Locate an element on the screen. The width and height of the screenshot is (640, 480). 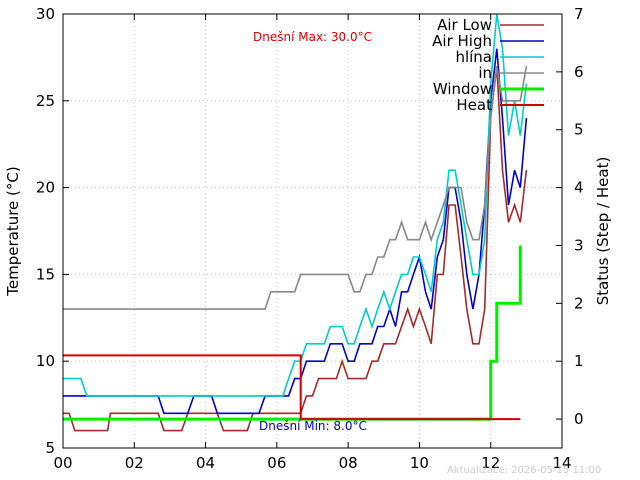
y2-tick-label: 6 is located at coordinates (579, 72).